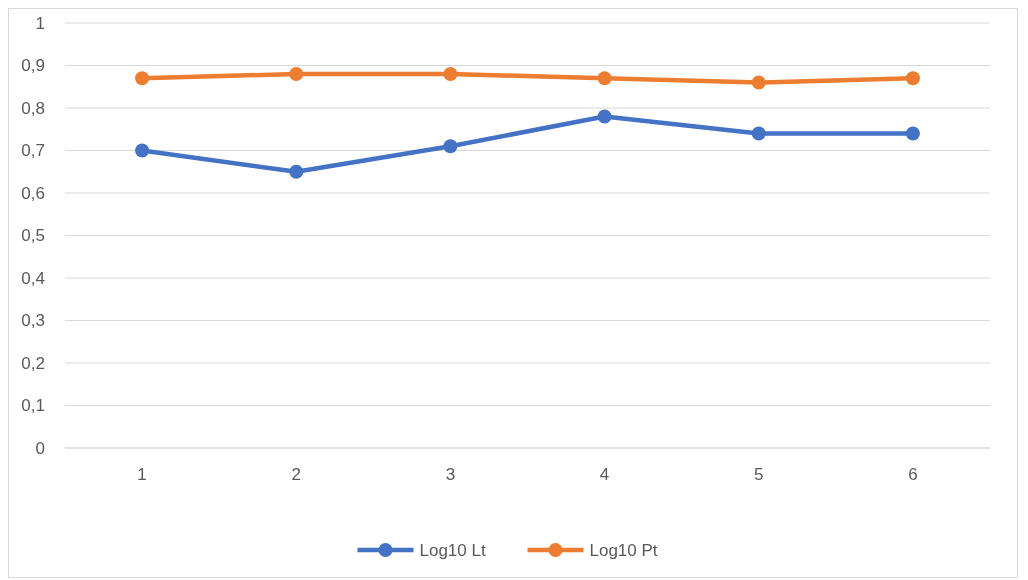 This screenshot has width=1028, height=580. Describe the element at coordinates (33, 406) in the screenshot. I see `y-tick-label: 0,1` at that location.